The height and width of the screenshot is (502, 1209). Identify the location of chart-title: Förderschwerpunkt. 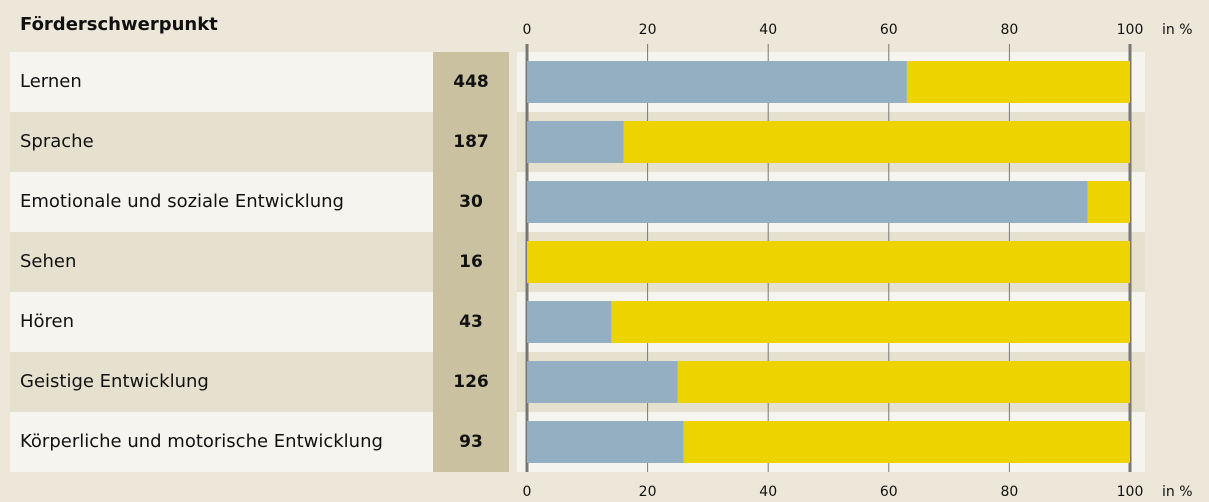
(119, 24).